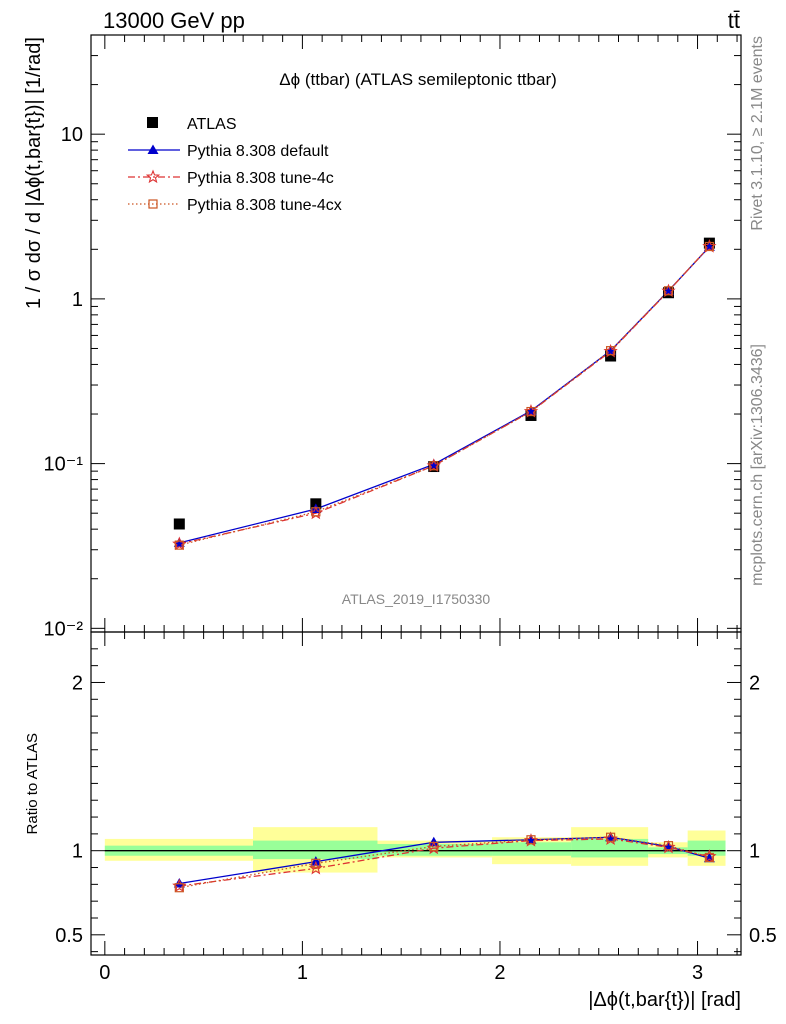 Image resolution: width=786 pixels, height=1024 pixels. What do you see at coordinates (32, 783) in the screenshot?
I see `ratio-y-axis-label: Ratio to ATLAS` at bounding box center [32, 783].